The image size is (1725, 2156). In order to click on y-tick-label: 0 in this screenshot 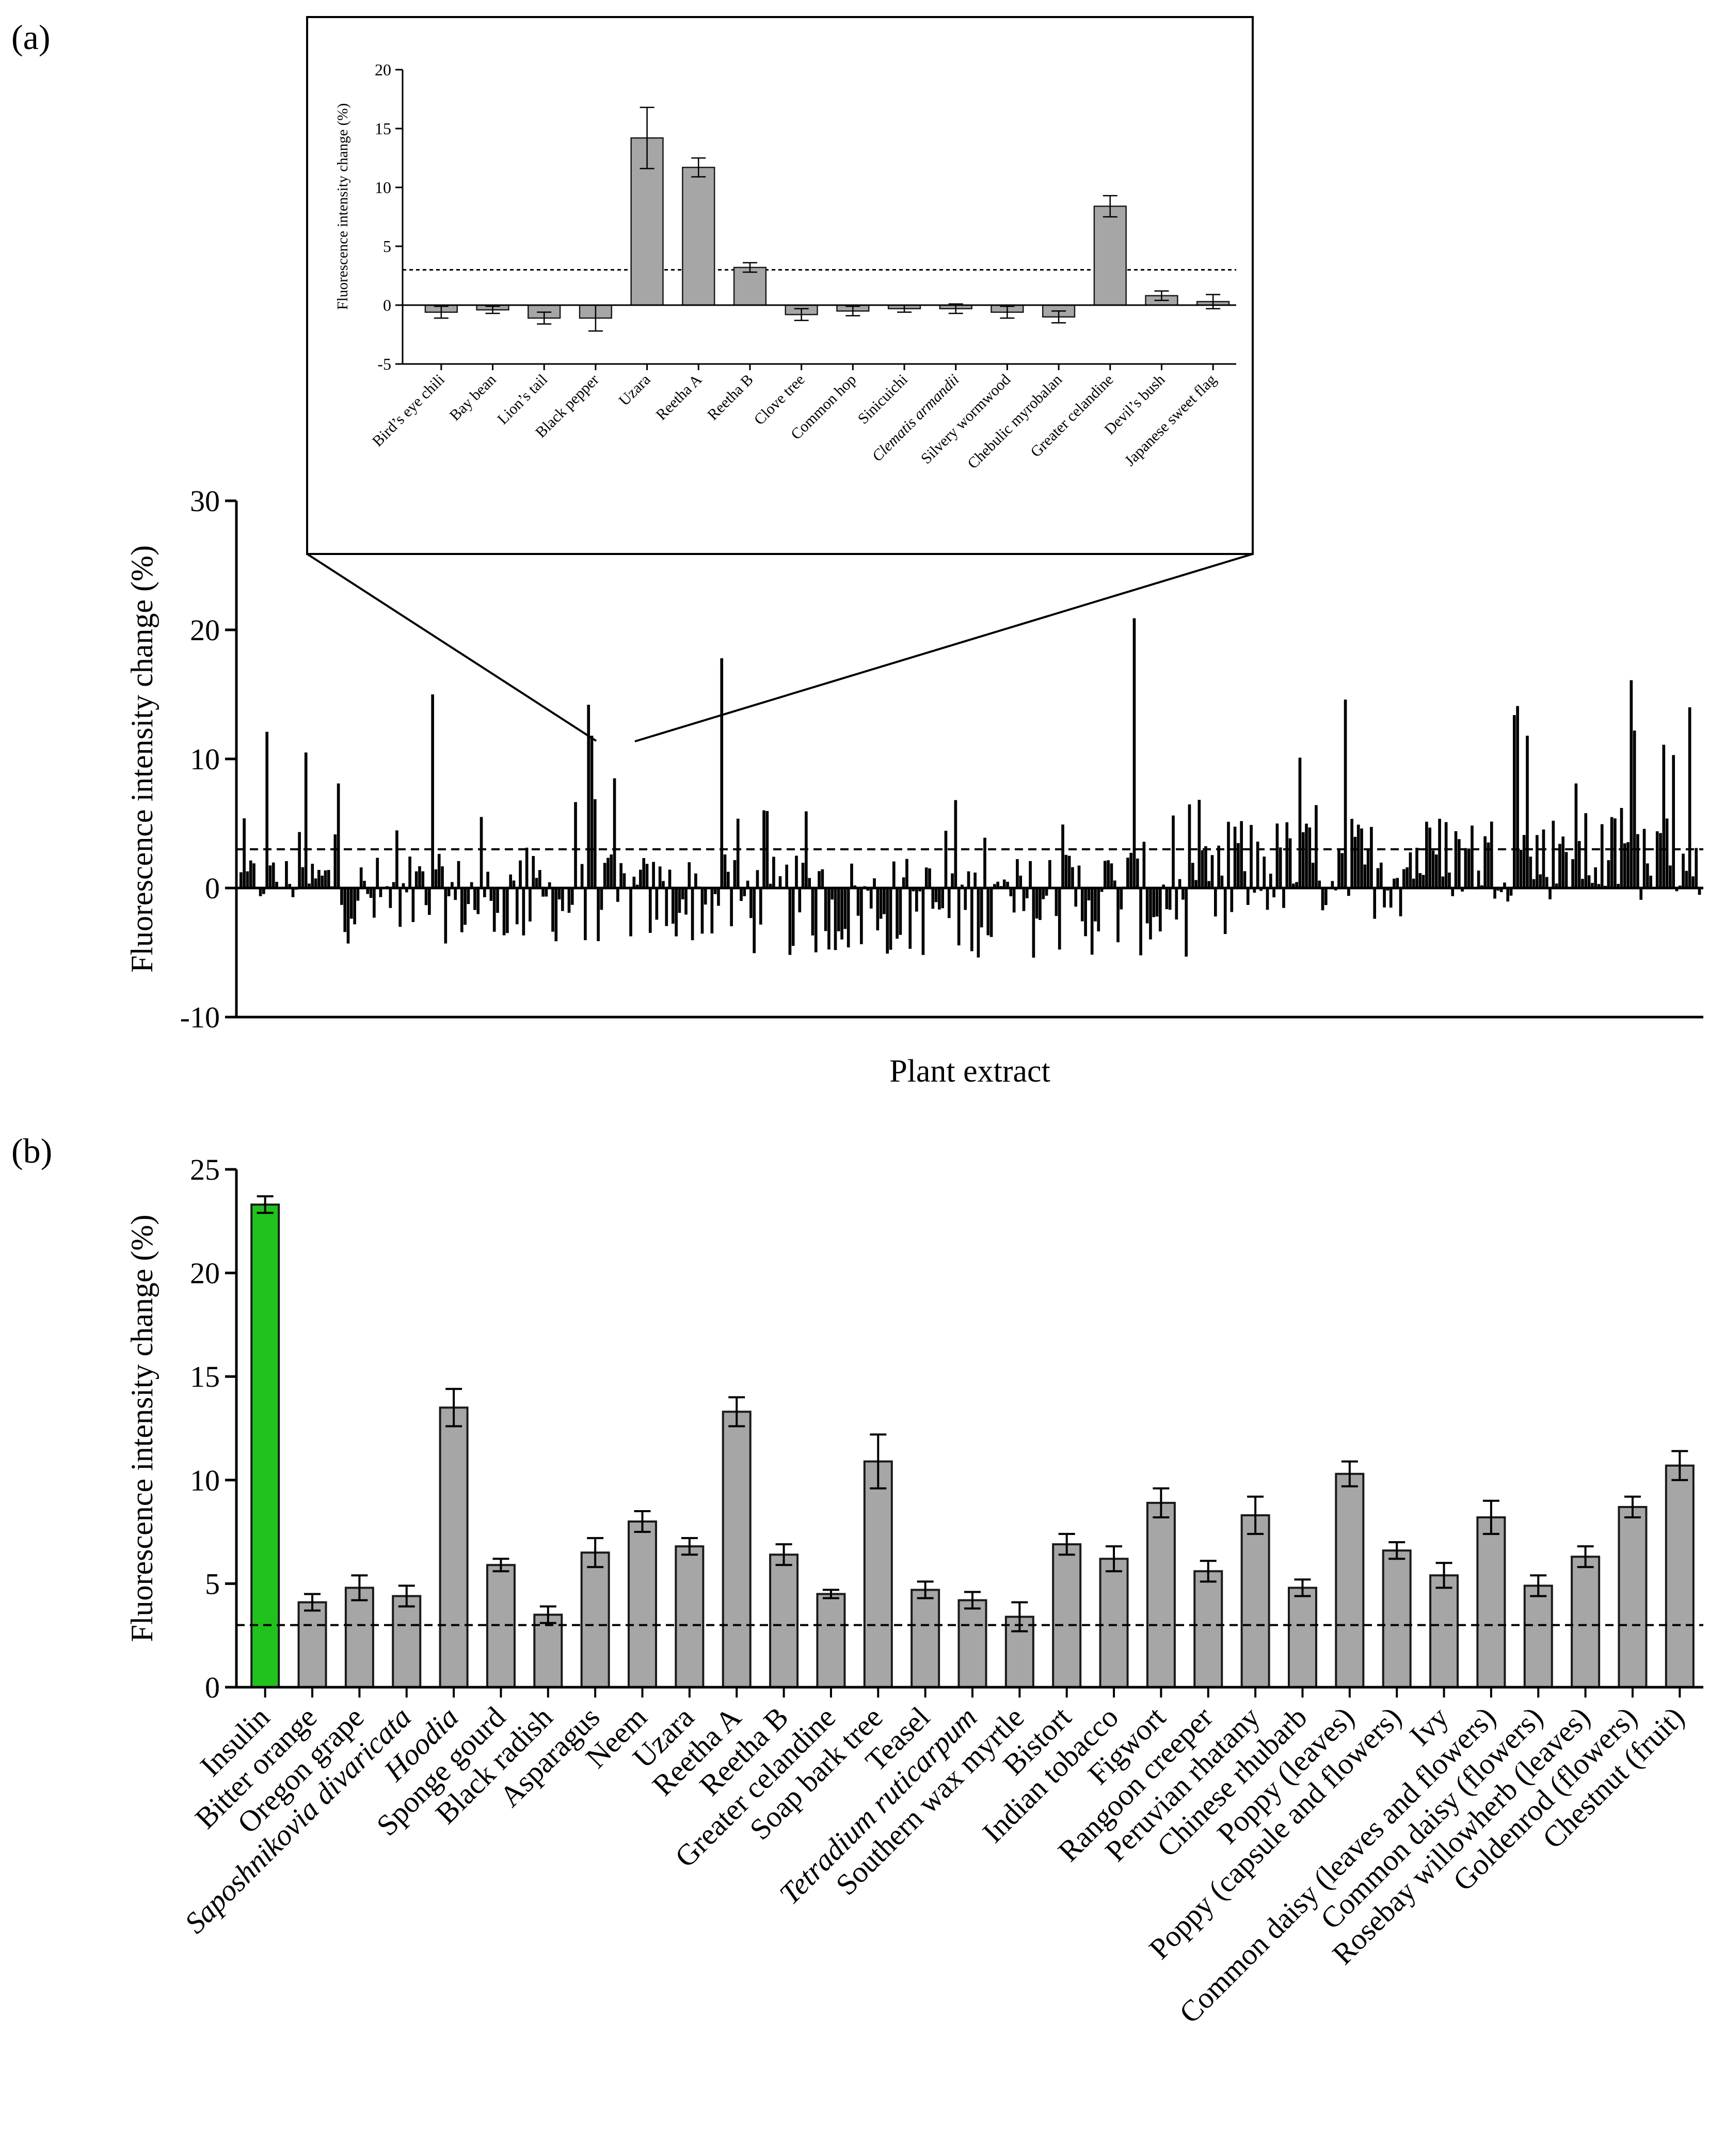, I will do `click(212, 888)`.